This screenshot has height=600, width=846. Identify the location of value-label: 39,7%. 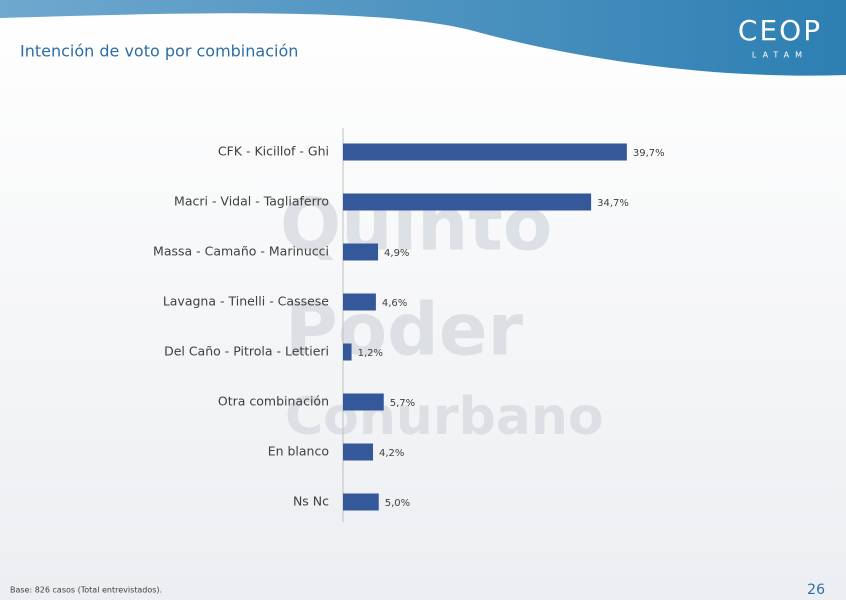
(649, 153).